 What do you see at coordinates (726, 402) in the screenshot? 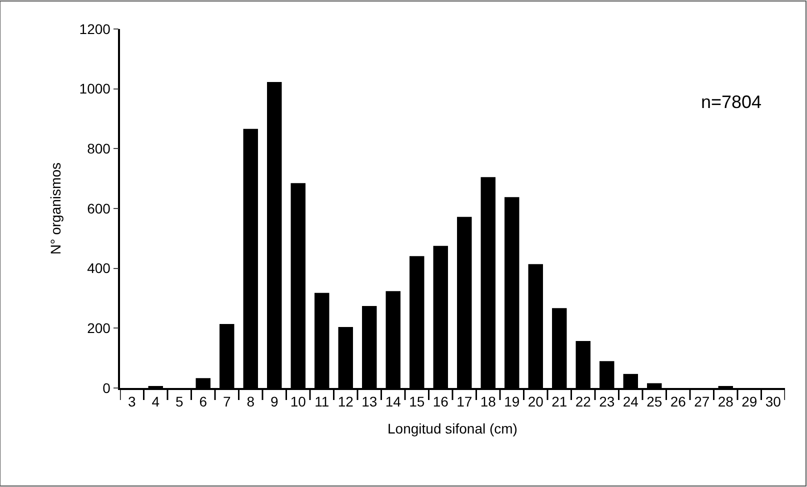
I see `x-tick-label: 28` at bounding box center [726, 402].